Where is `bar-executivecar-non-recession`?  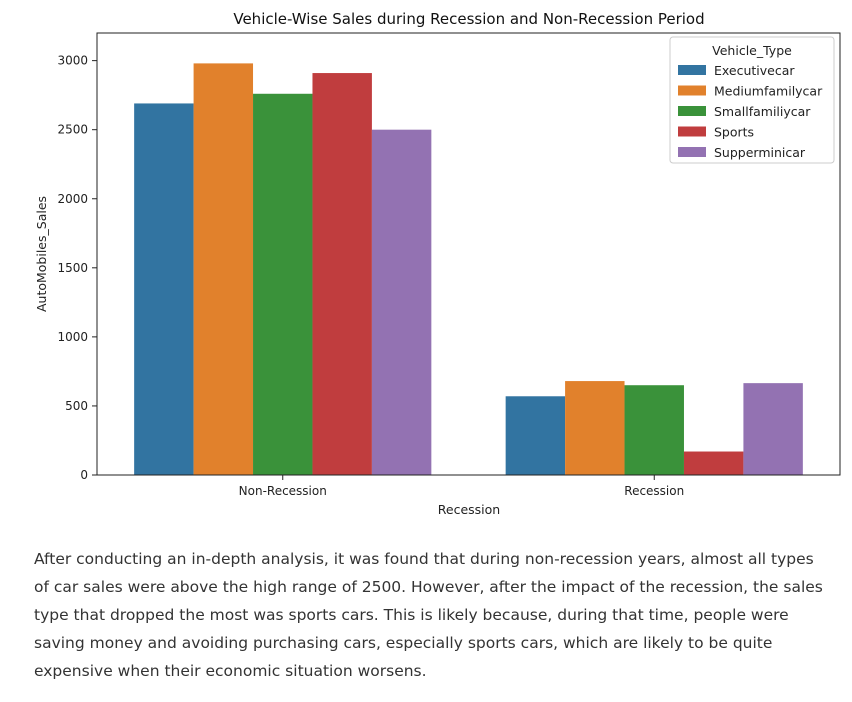 bar-executivecar-non-recession is located at coordinates (164, 289).